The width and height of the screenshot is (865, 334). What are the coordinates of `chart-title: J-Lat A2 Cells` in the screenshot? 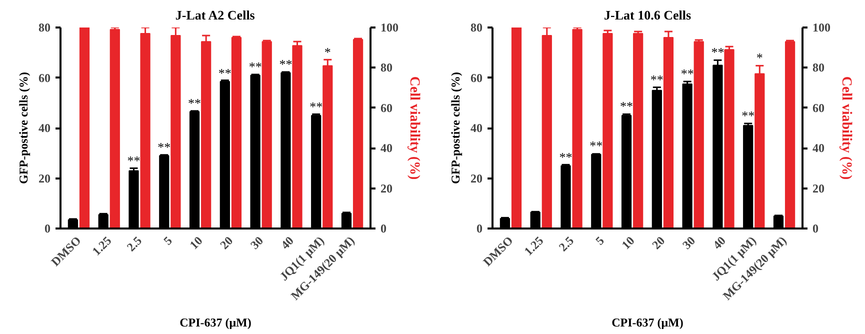 It's located at (215, 15).